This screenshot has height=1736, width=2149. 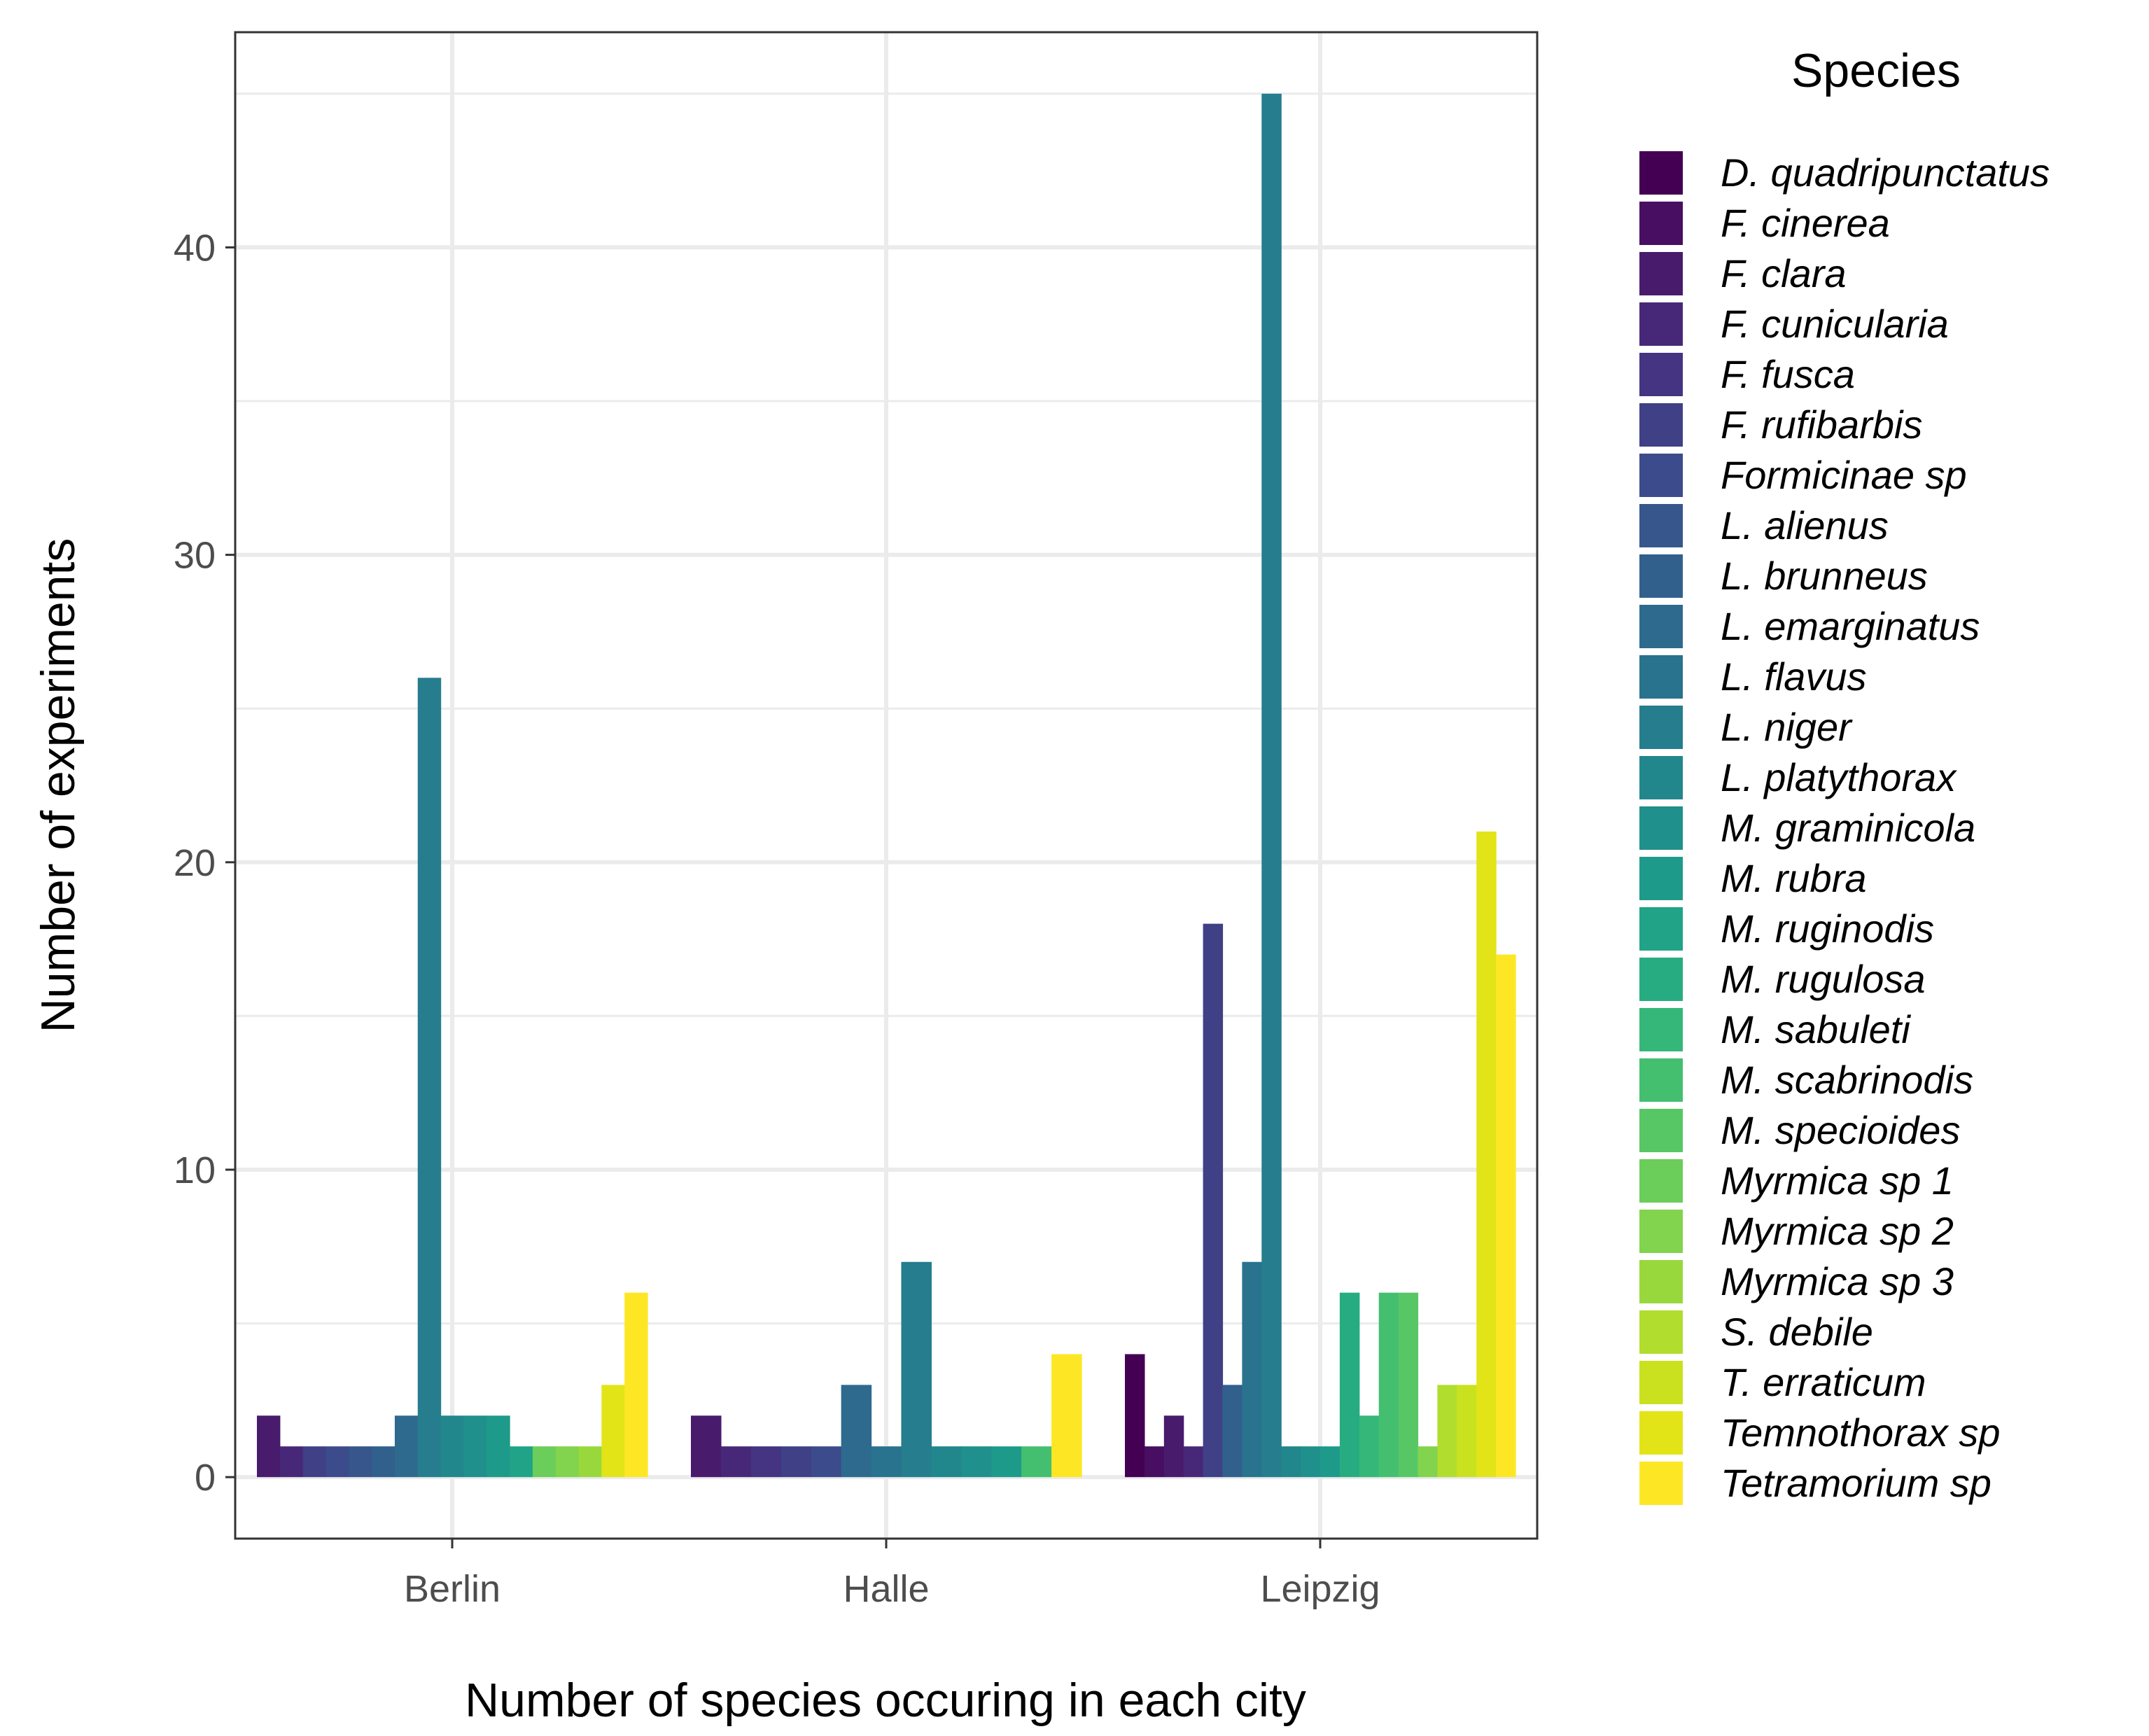 What do you see at coordinates (1850, 626) in the screenshot?
I see `legend-label: L. emarginatus` at bounding box center [1850, 626].